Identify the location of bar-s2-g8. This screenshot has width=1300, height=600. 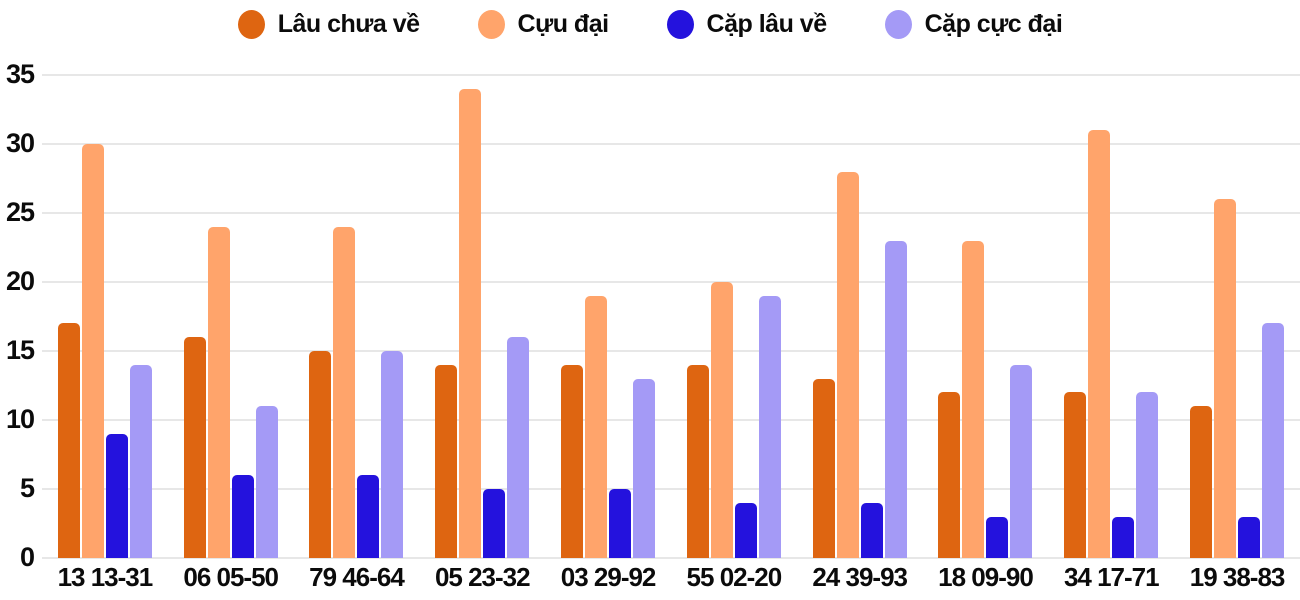
(973, 399).